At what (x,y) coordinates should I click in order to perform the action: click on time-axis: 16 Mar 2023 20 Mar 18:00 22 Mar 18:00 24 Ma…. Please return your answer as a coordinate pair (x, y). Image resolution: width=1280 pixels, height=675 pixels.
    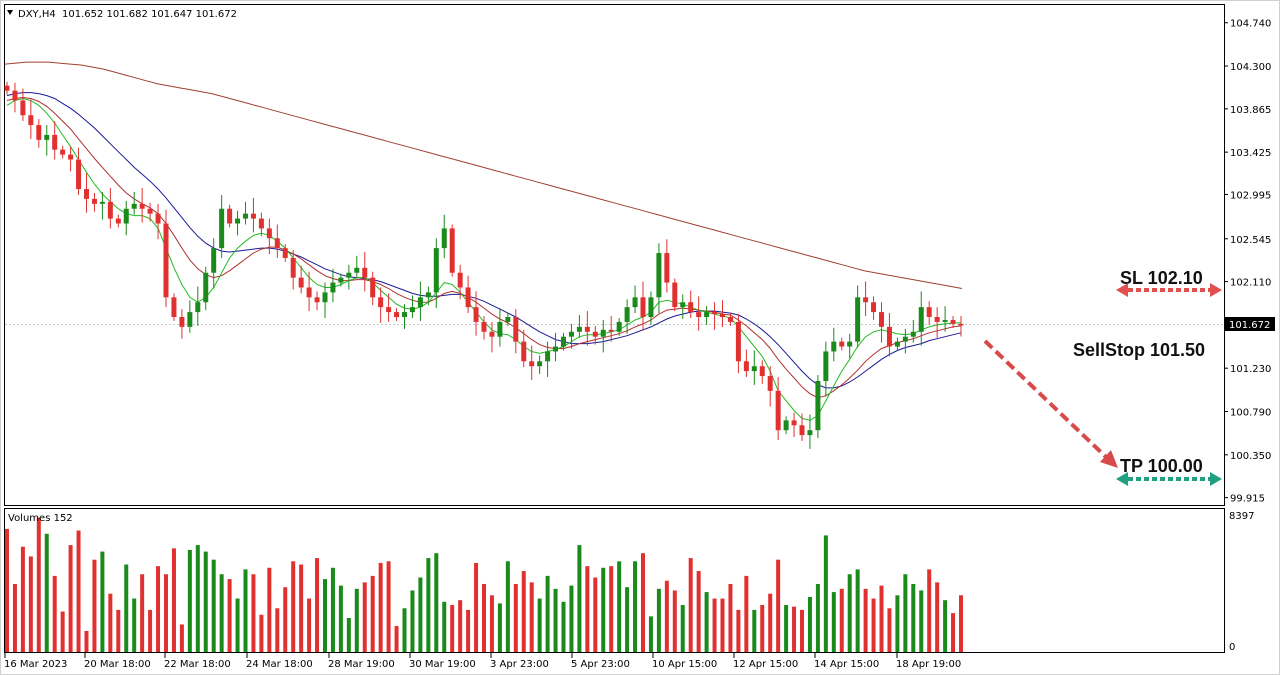
    Looking at the image, I should click on (482, 661).